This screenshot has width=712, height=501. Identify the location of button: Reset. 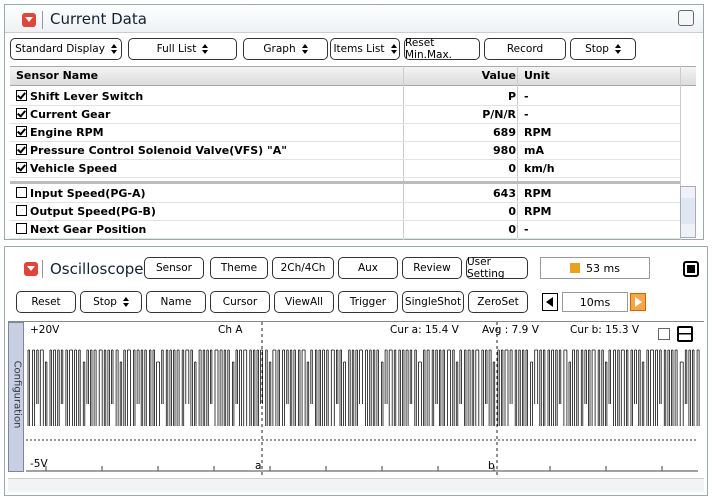
(46, 302).